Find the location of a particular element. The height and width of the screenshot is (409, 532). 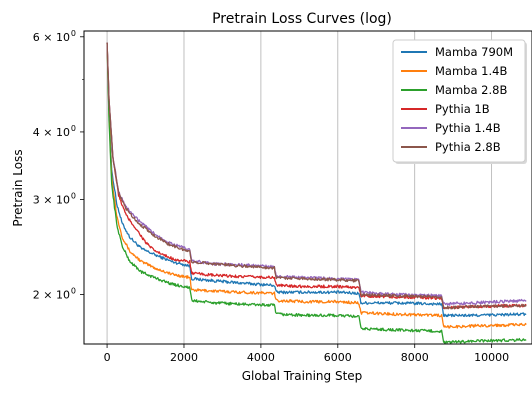

x-axis-ticks: 0 2000 4000 6000 8000 10000 is located at coordinates (306, 354).